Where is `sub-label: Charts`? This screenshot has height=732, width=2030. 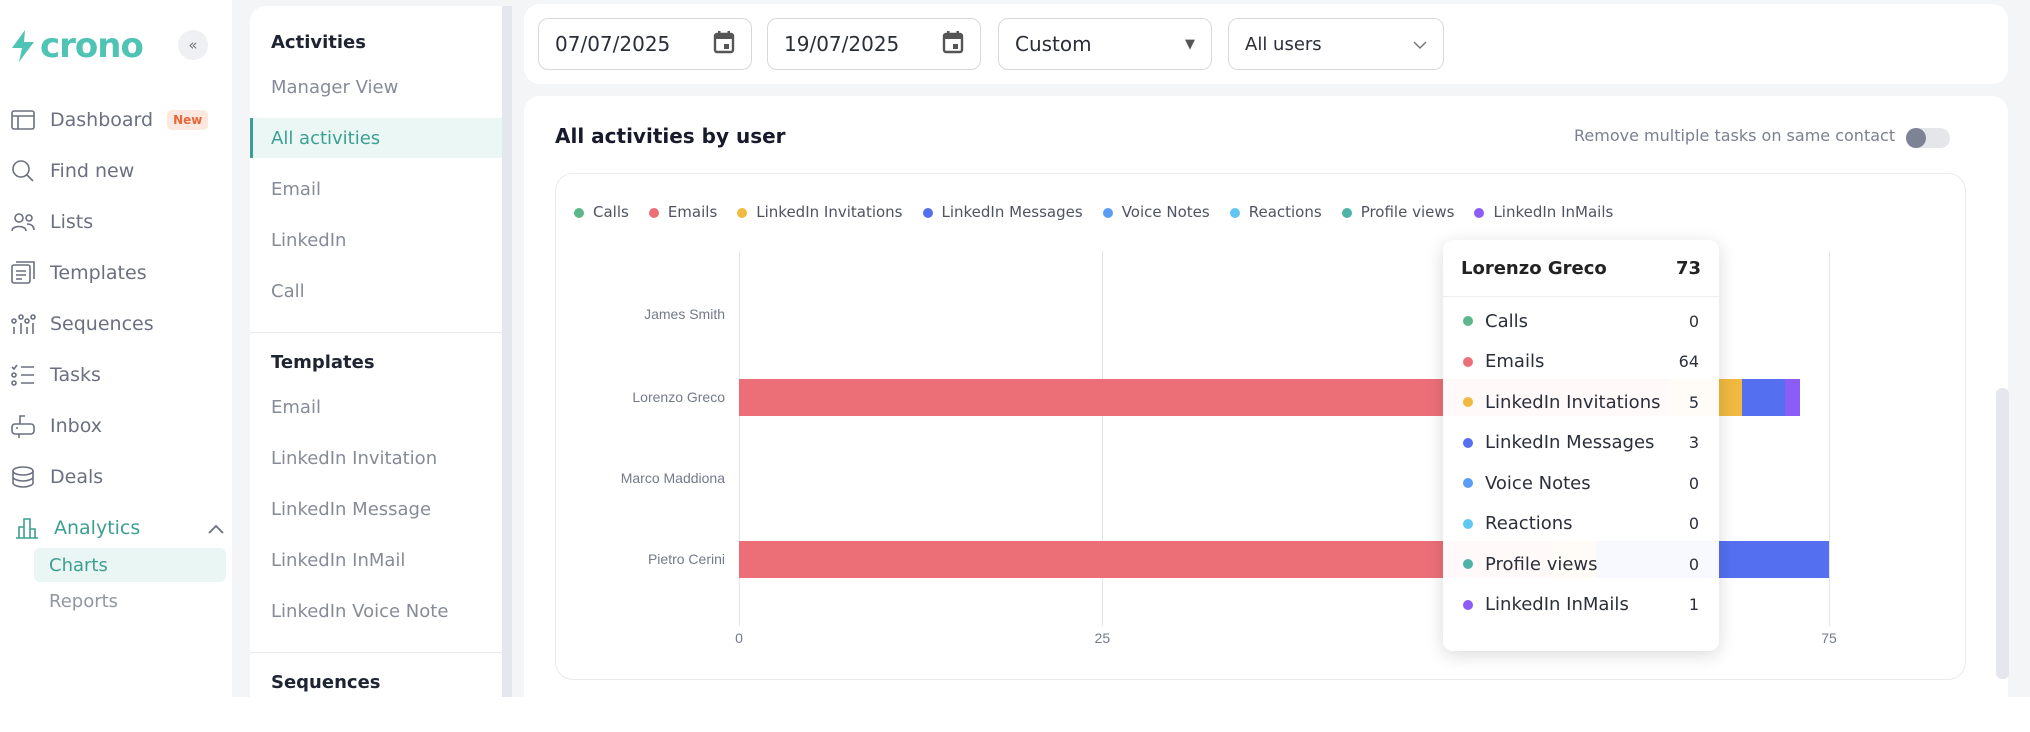
sub-label: Charts is located at coordinates (78, 565).